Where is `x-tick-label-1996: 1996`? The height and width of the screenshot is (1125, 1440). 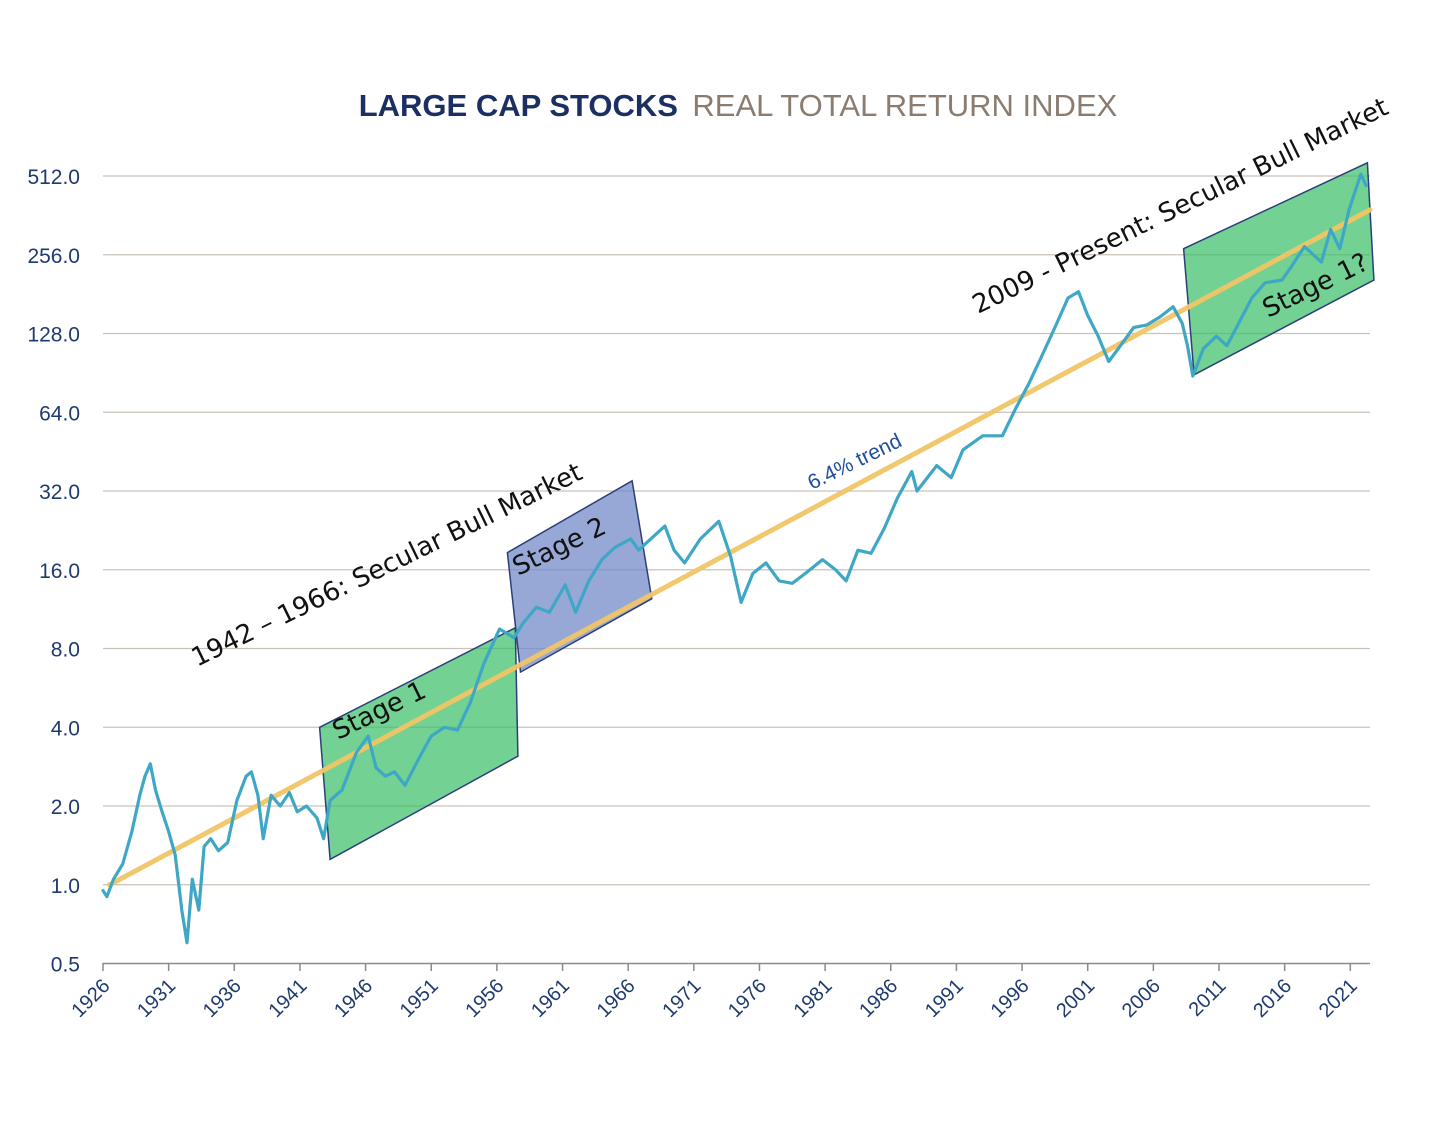 x-tick-label-1996: 1996 is located at coordinates (1010, 998).